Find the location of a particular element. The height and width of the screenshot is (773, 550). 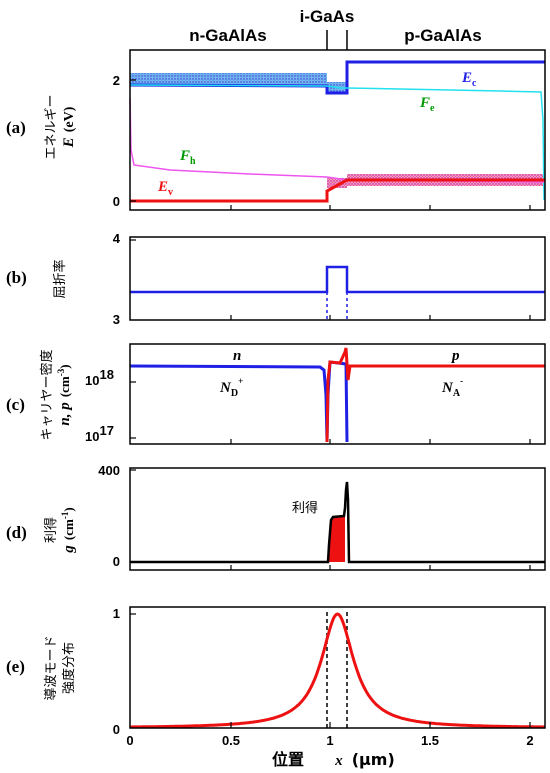

panel-e-ylabel-jp-2: 強度分布 is located at coordinates (69, 668).